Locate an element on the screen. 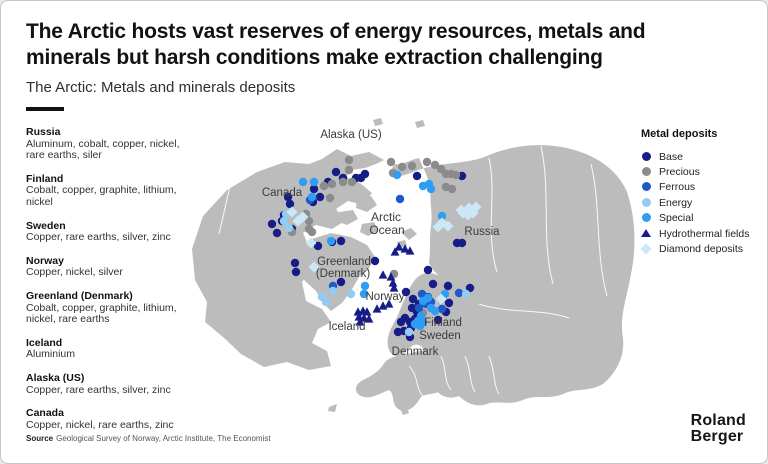  country-group-3: Norway Copper, nickel, silver is located at coordinates (106, 267).